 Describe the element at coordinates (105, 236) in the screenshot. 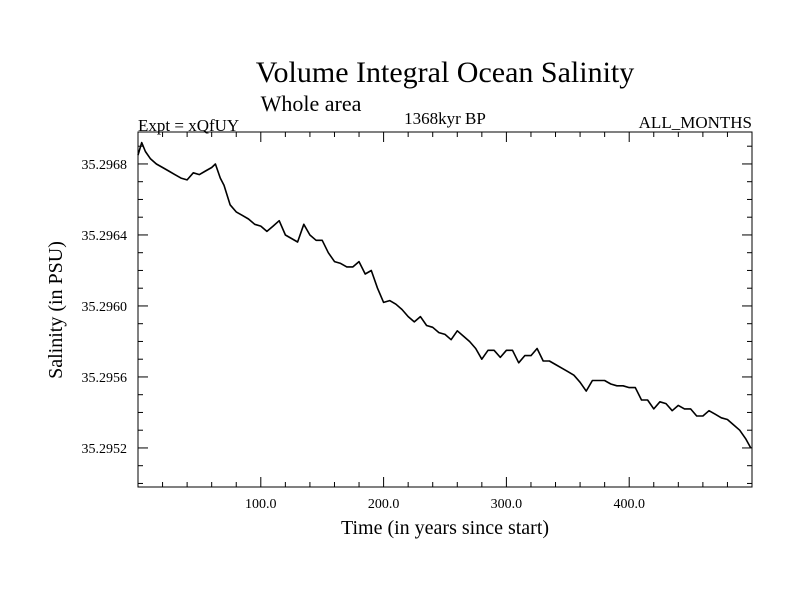

I see `y-tick-label: 35.2964` at that location.